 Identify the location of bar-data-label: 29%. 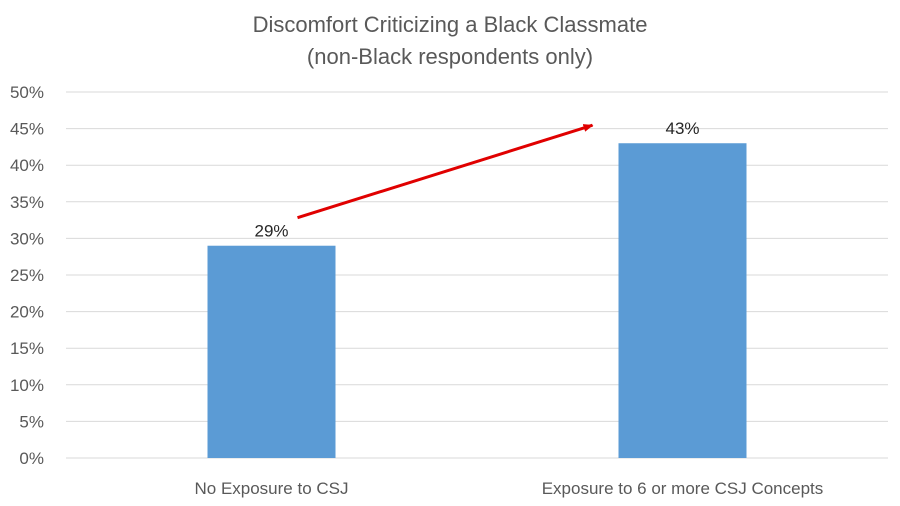
(271, 231).